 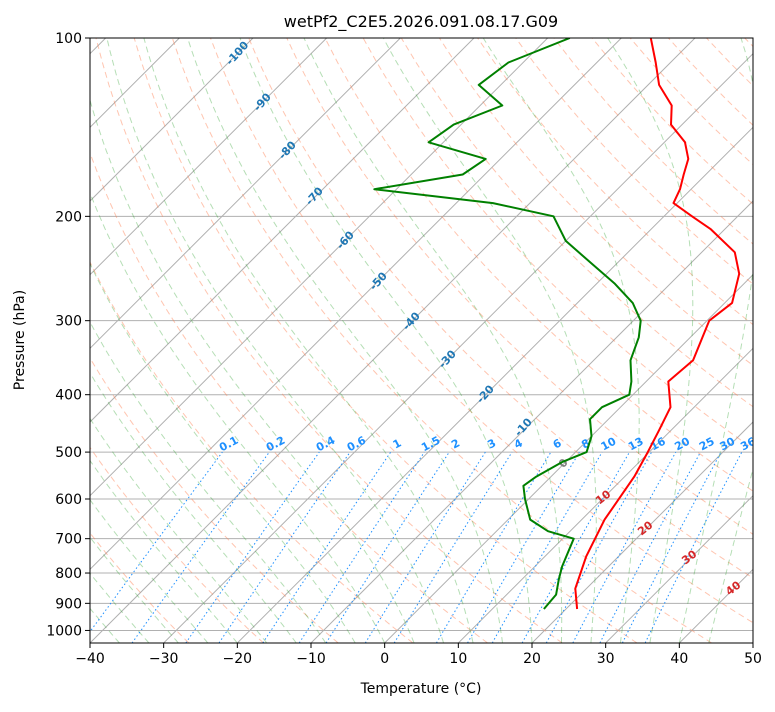 I want to click on x-axis-label: Temperature (°C), so click(x=421, y=689).